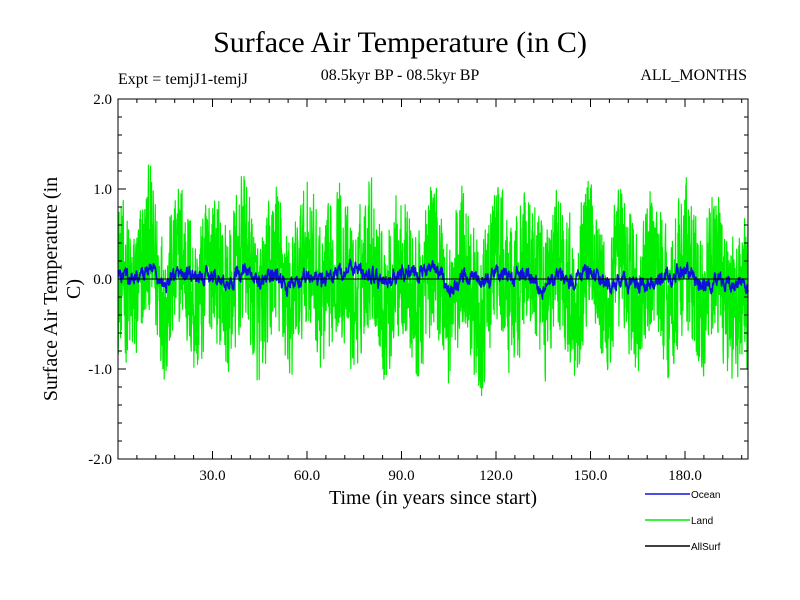 The image size is (800, 600). I want to click on y-tick-label: 1.0, so click(102, 190).